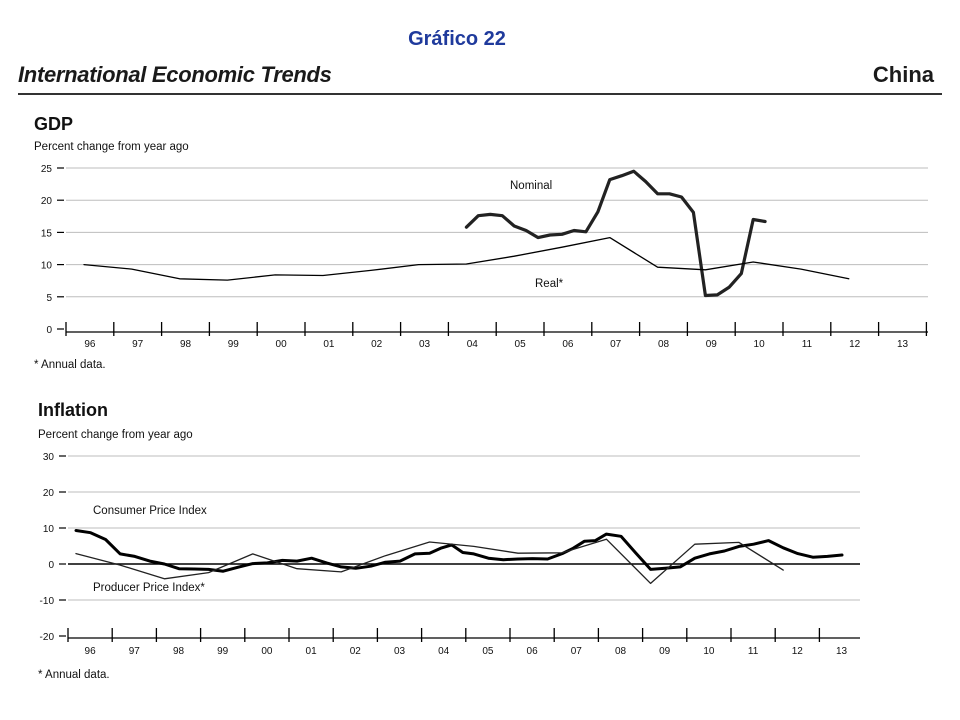 The image size is (960, 720). I want to click on inflation-y-tick-label: 0, so click(51, 565).